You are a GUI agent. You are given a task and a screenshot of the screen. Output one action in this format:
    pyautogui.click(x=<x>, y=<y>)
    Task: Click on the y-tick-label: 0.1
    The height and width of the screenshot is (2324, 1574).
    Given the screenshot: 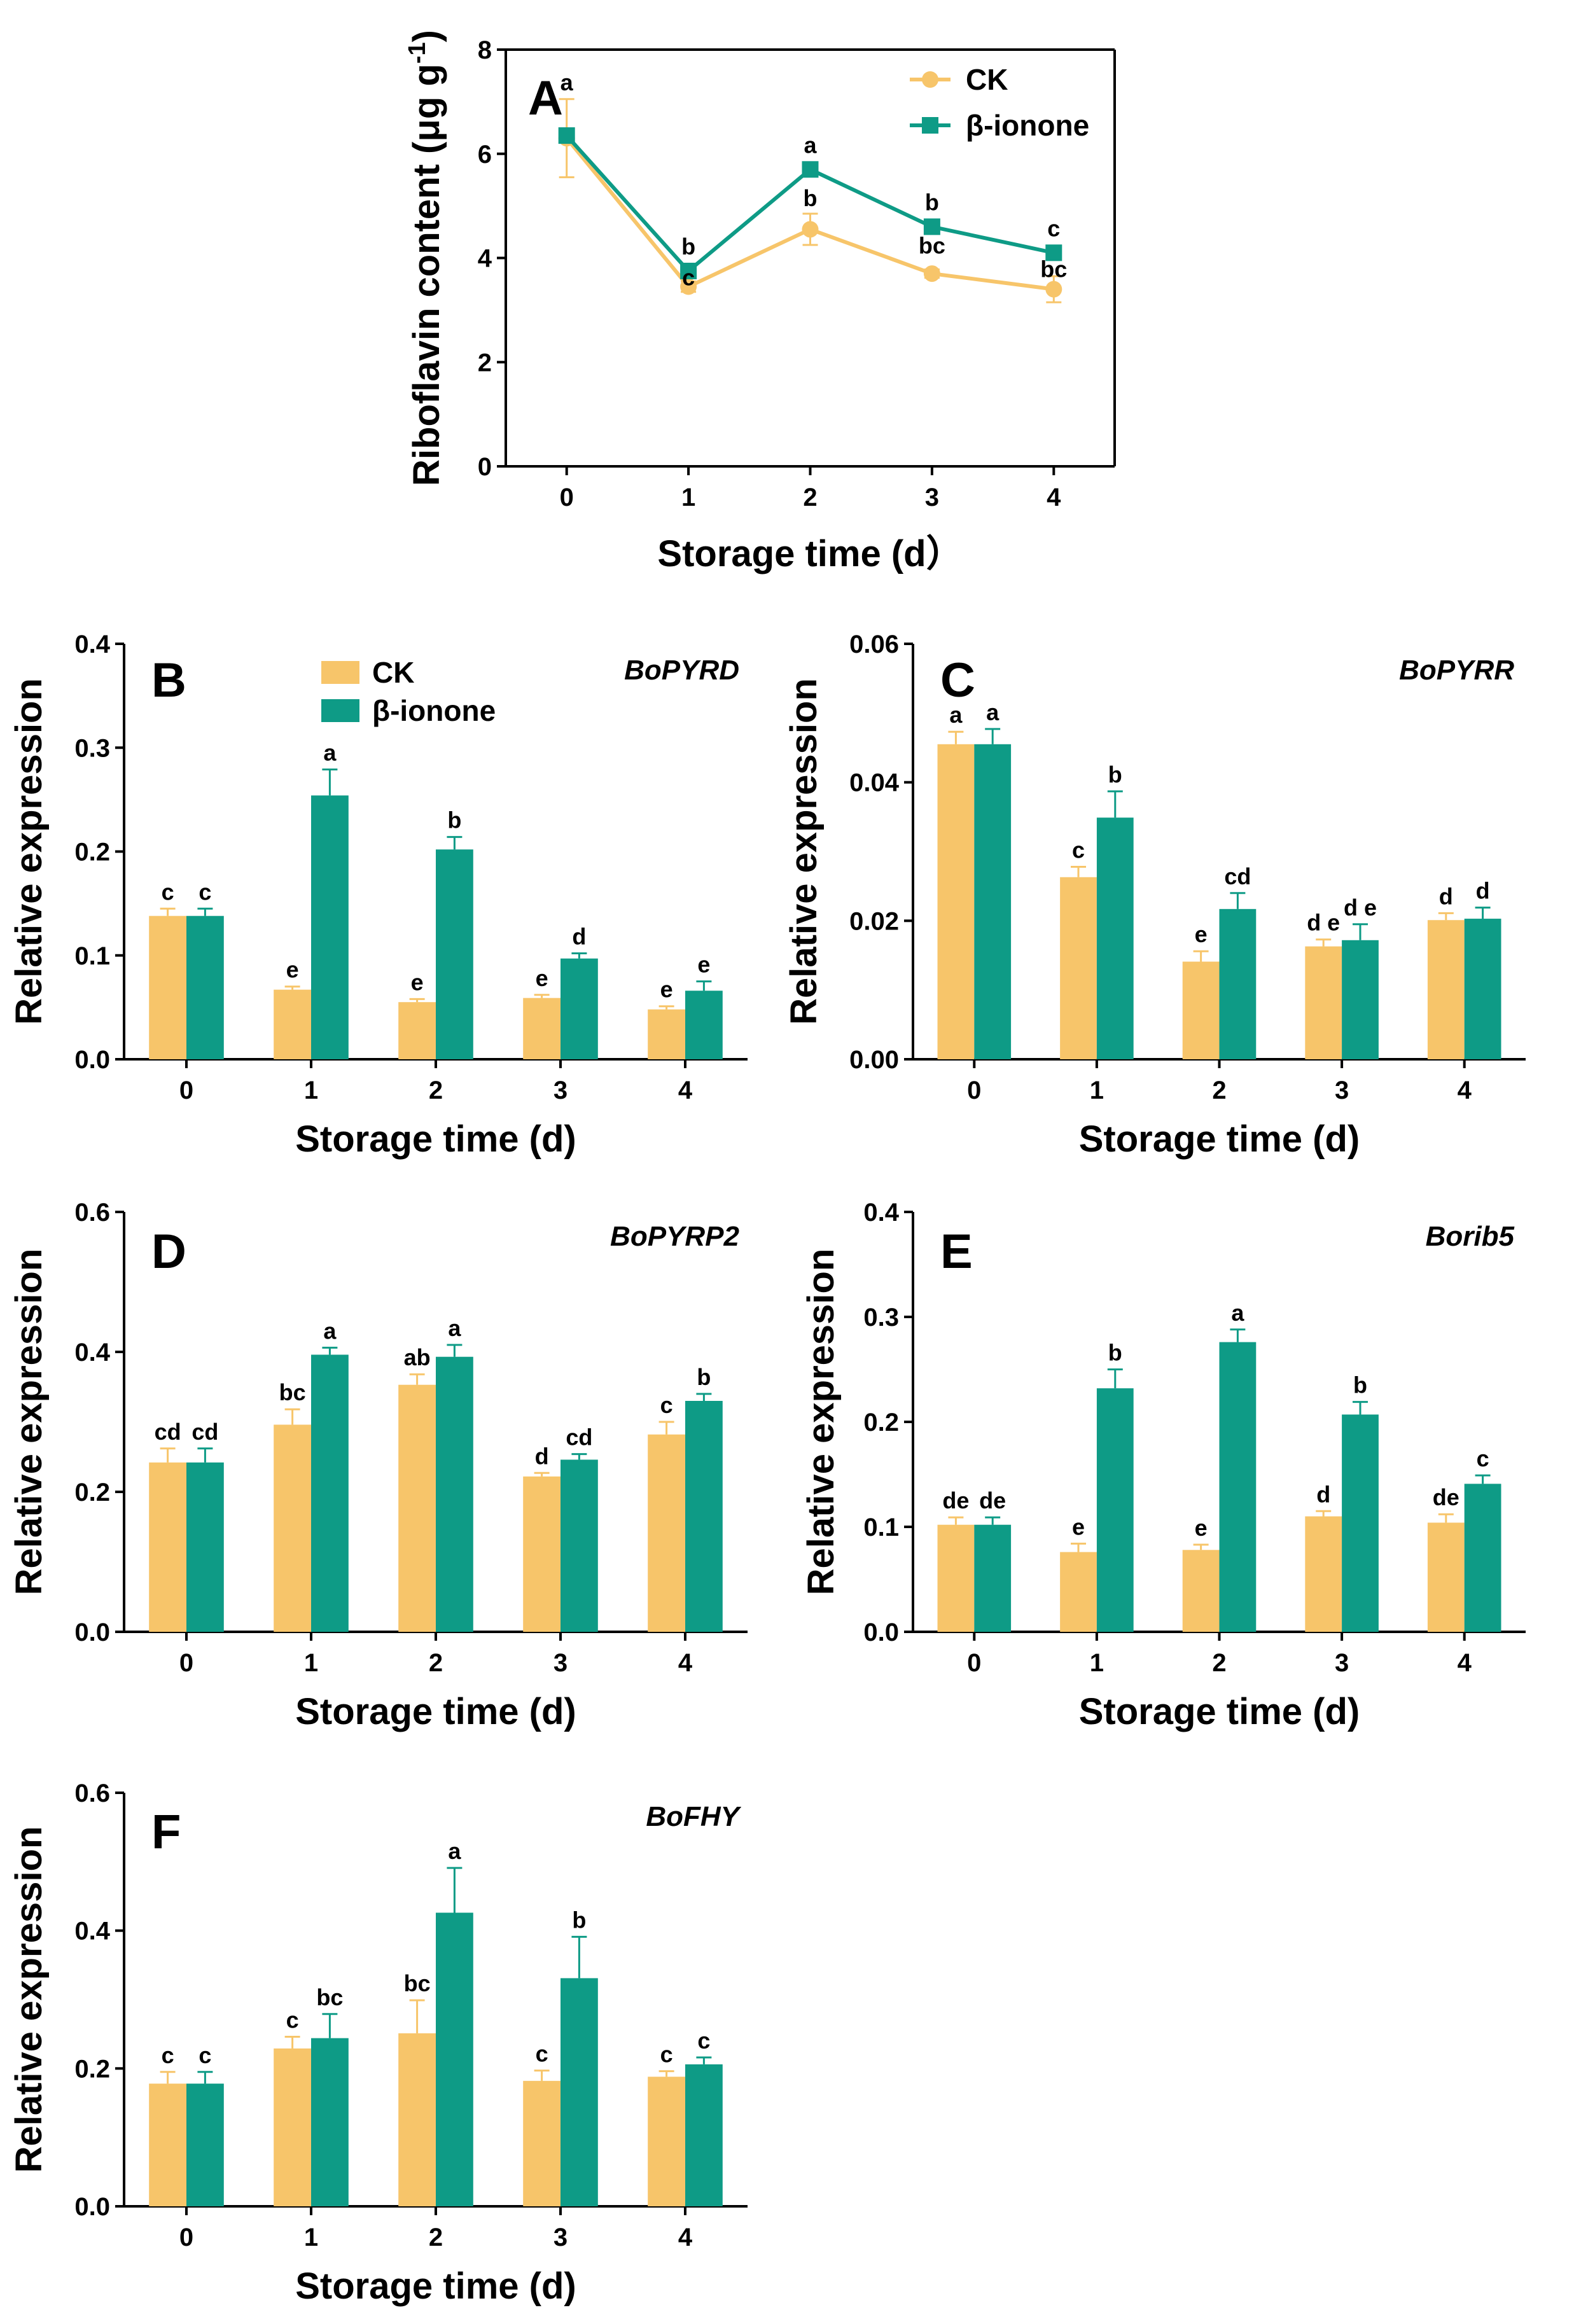 What is the action you would take?
    pyautogui.click(x=92, y=956)
    